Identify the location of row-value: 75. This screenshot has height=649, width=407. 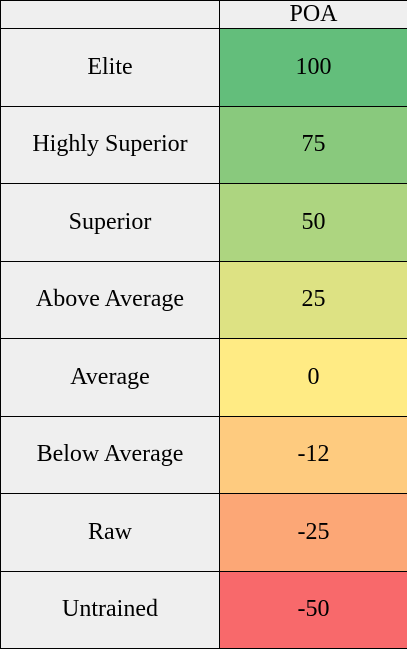
(313, 144).